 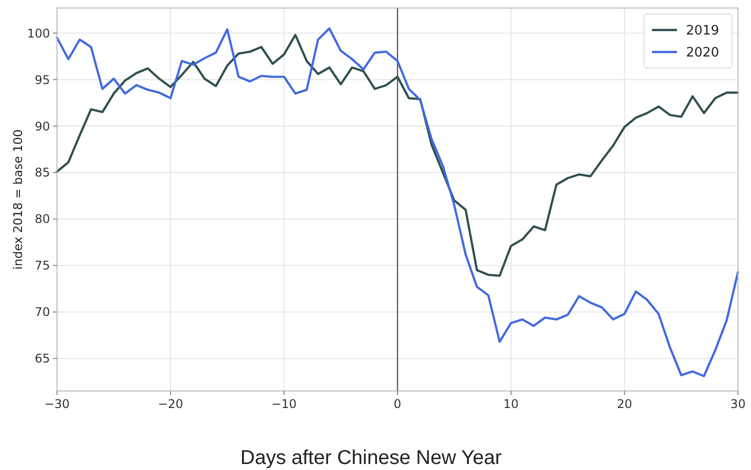 I want to click on y-axis-title: index 2018 = base 100, so click(x=18, y=199).